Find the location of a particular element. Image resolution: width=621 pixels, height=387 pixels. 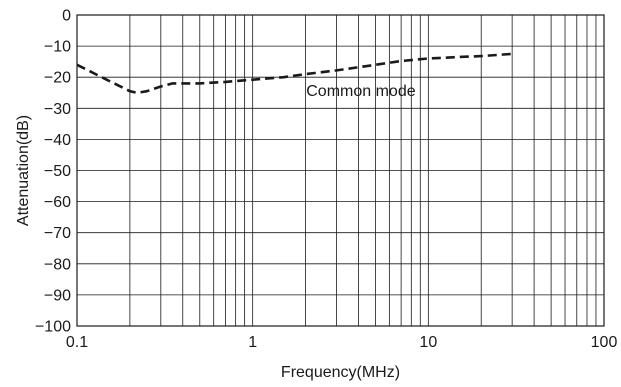

x-tick-label: 1 is located at coordinates (252, 342).